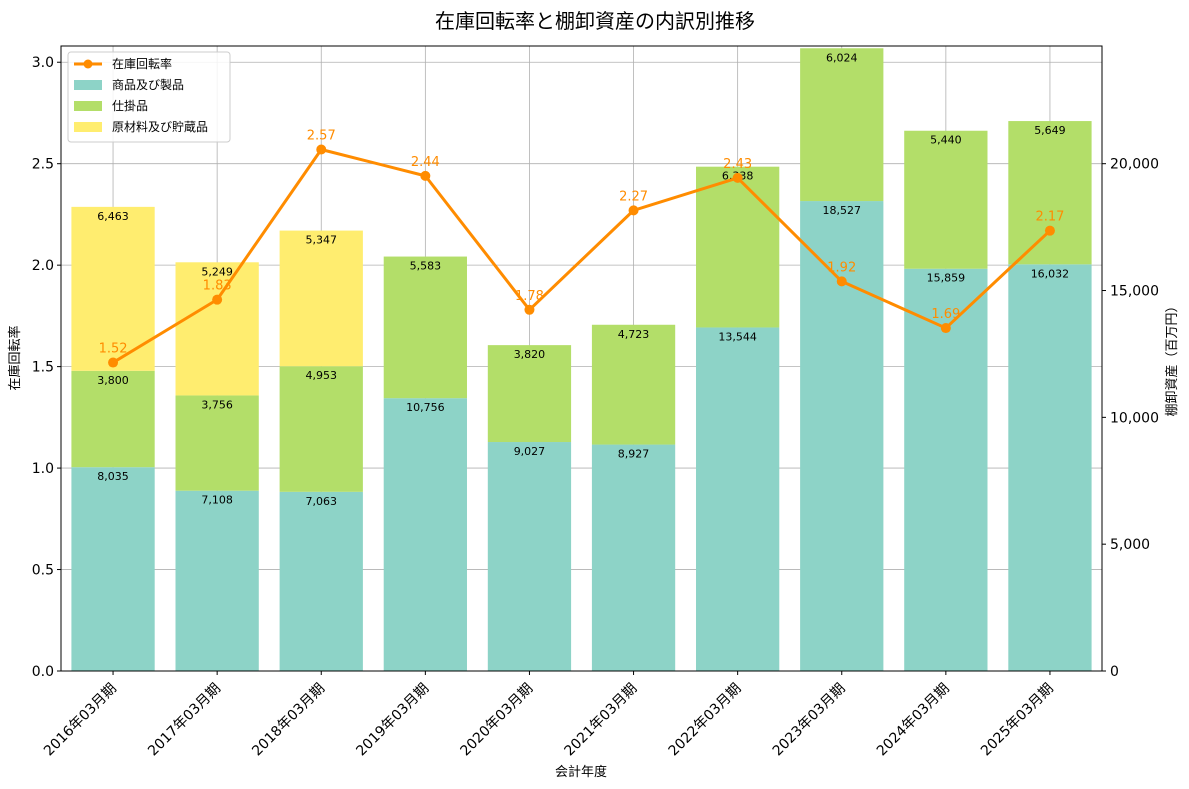 Image resolution: width=1189 pixels, height=789 pixels. I want to click on bar-value-label: 7,063, so click(322, 501).